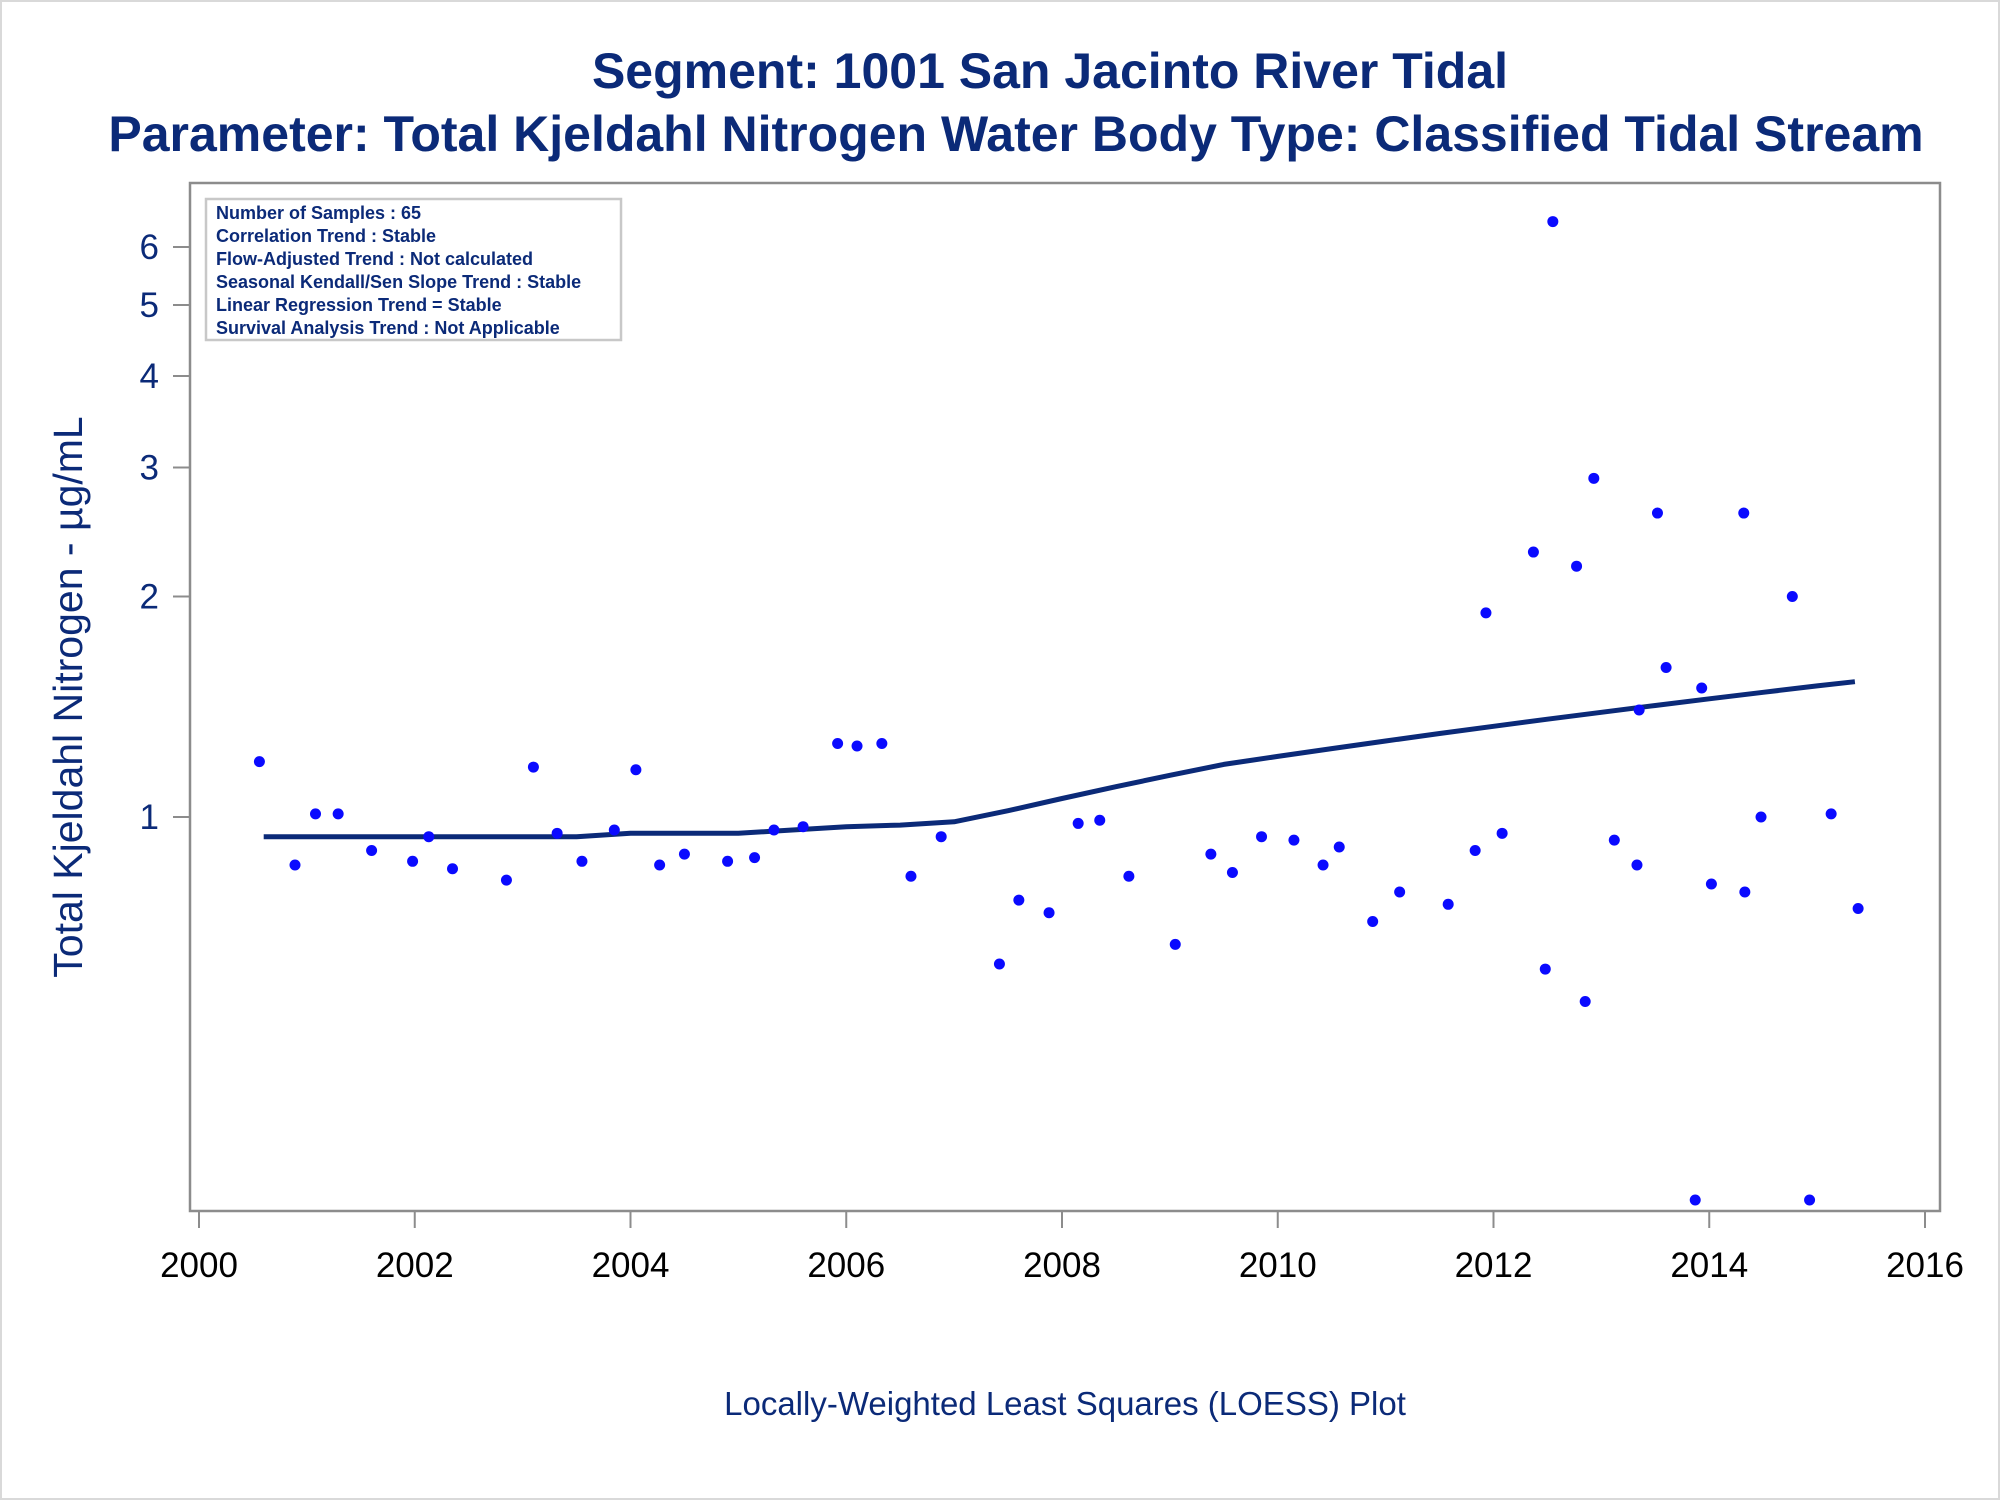  I want to click on y-tick-label: 5, so click(149, 305).